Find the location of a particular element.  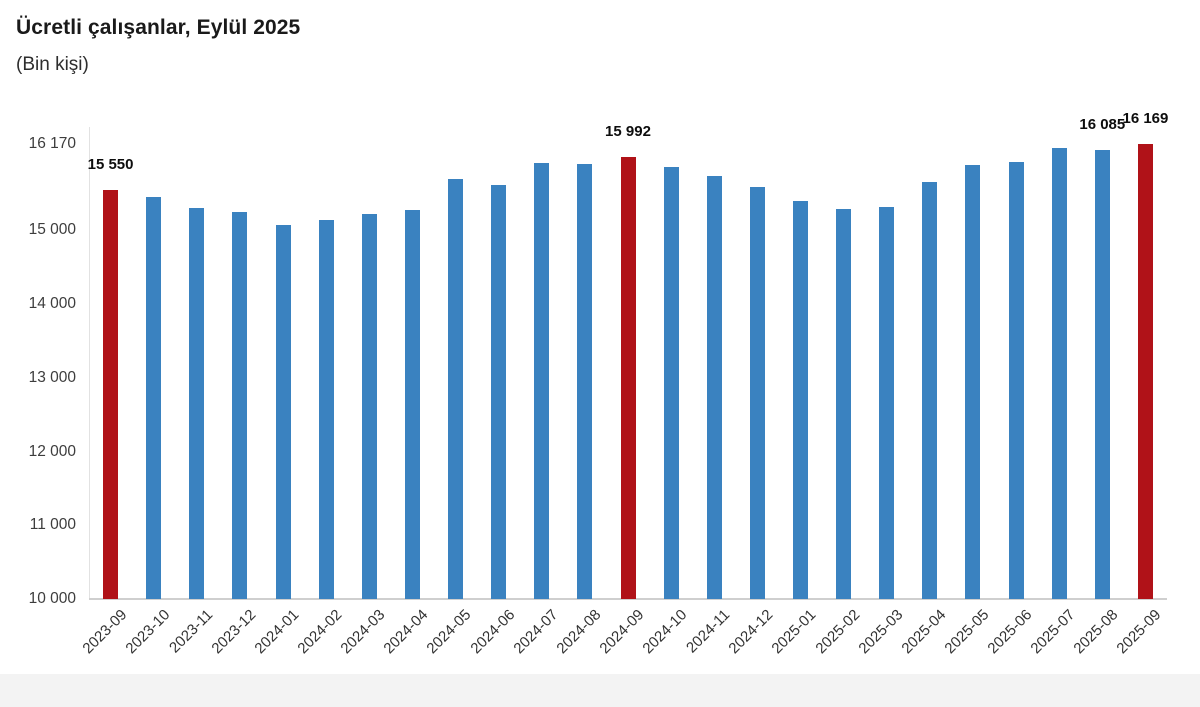

x-tick-label: 2024-11 is located at coordinates (708, 631).